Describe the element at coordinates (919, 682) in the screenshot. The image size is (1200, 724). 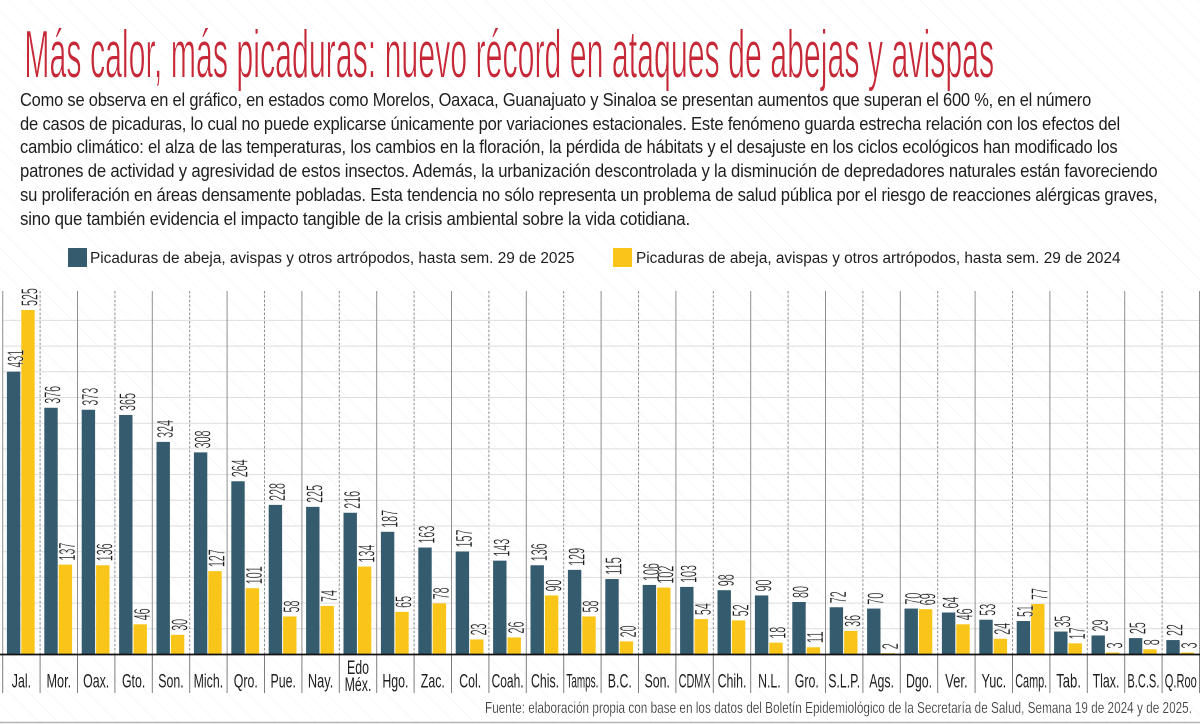
I see `svg-text: Dgo.` at that location.